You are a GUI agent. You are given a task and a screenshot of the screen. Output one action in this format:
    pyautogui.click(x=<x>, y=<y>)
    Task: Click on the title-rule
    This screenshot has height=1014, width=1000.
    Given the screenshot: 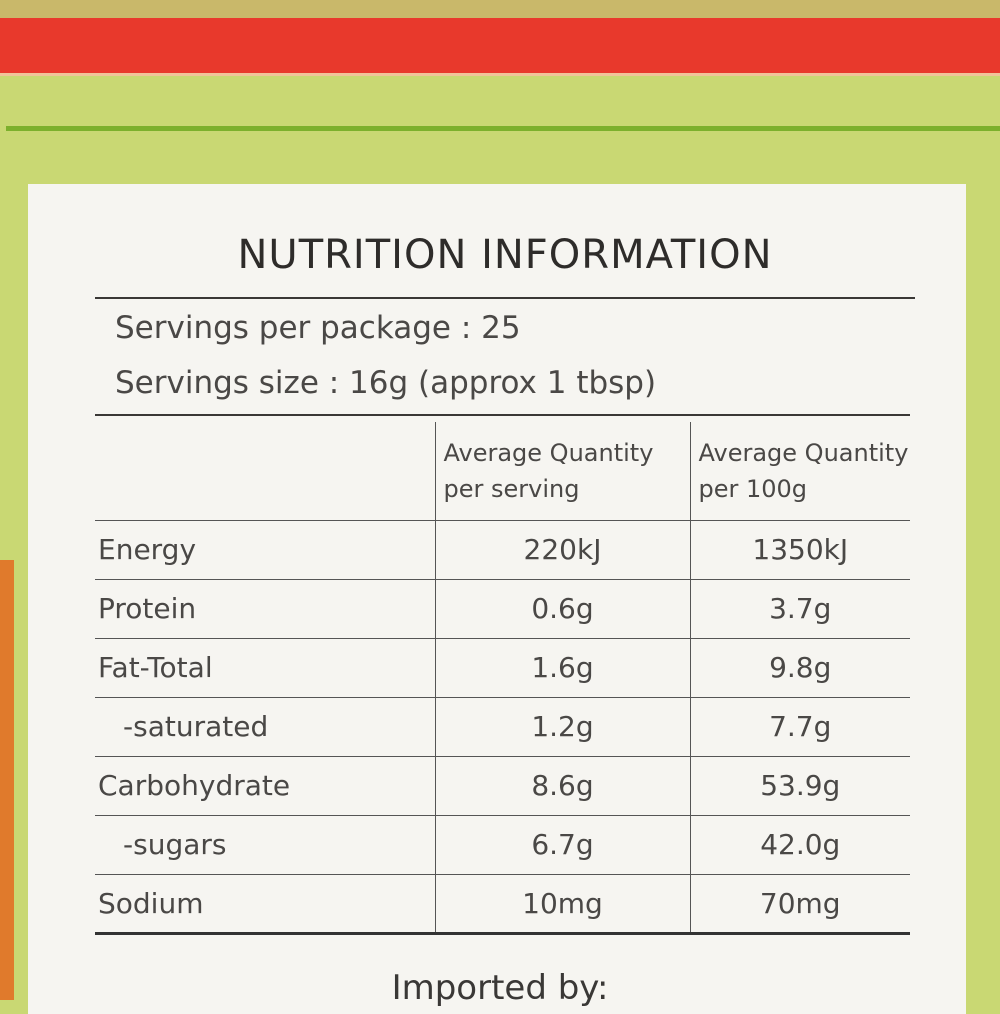 What is the action you would take?
    pyautogui.click(x=505, y=298)
    